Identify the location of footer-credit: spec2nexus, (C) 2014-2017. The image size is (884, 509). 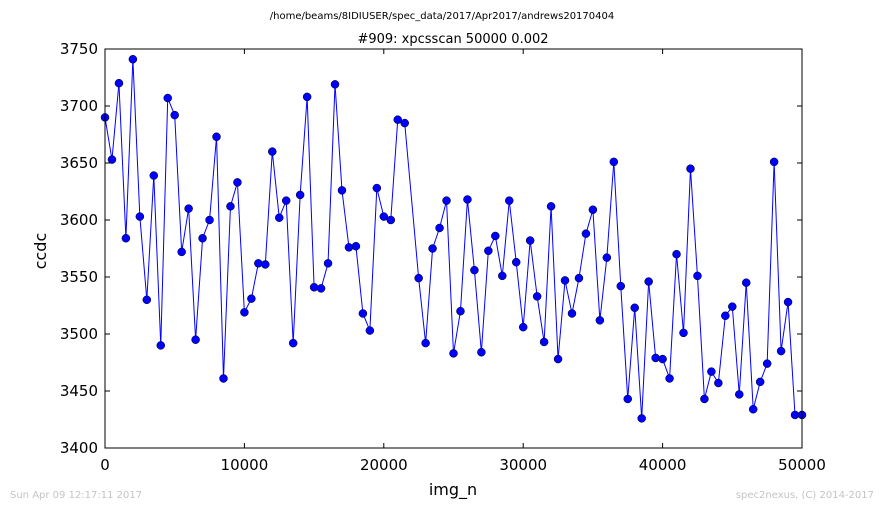
(805, 495).